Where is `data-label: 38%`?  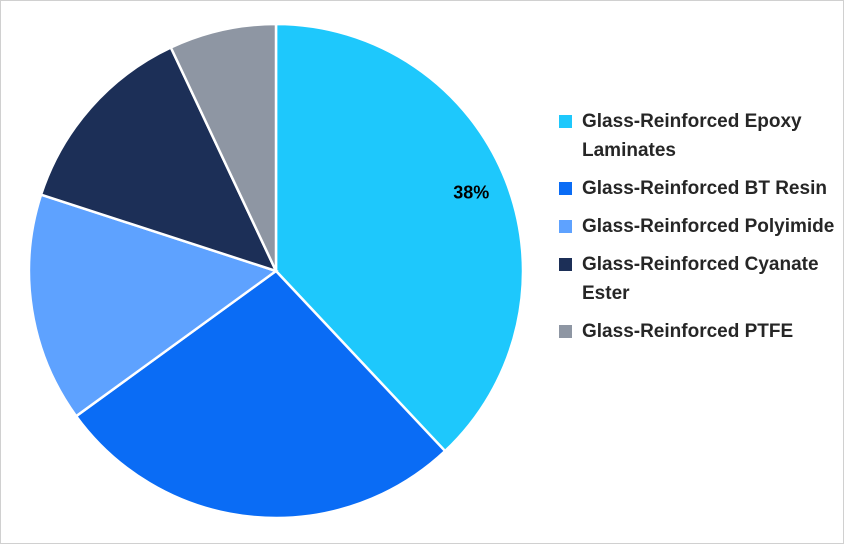 data-label: 38% is located at coordinates (471, 192).